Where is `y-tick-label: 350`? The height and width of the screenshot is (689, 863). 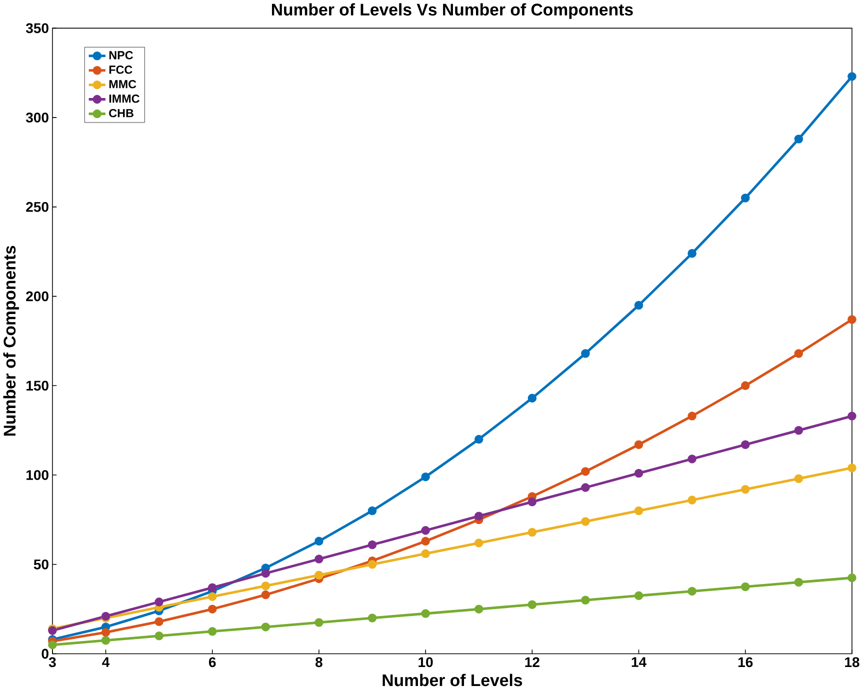
y-tick-label: 350 is located at coordinates (37, 28).